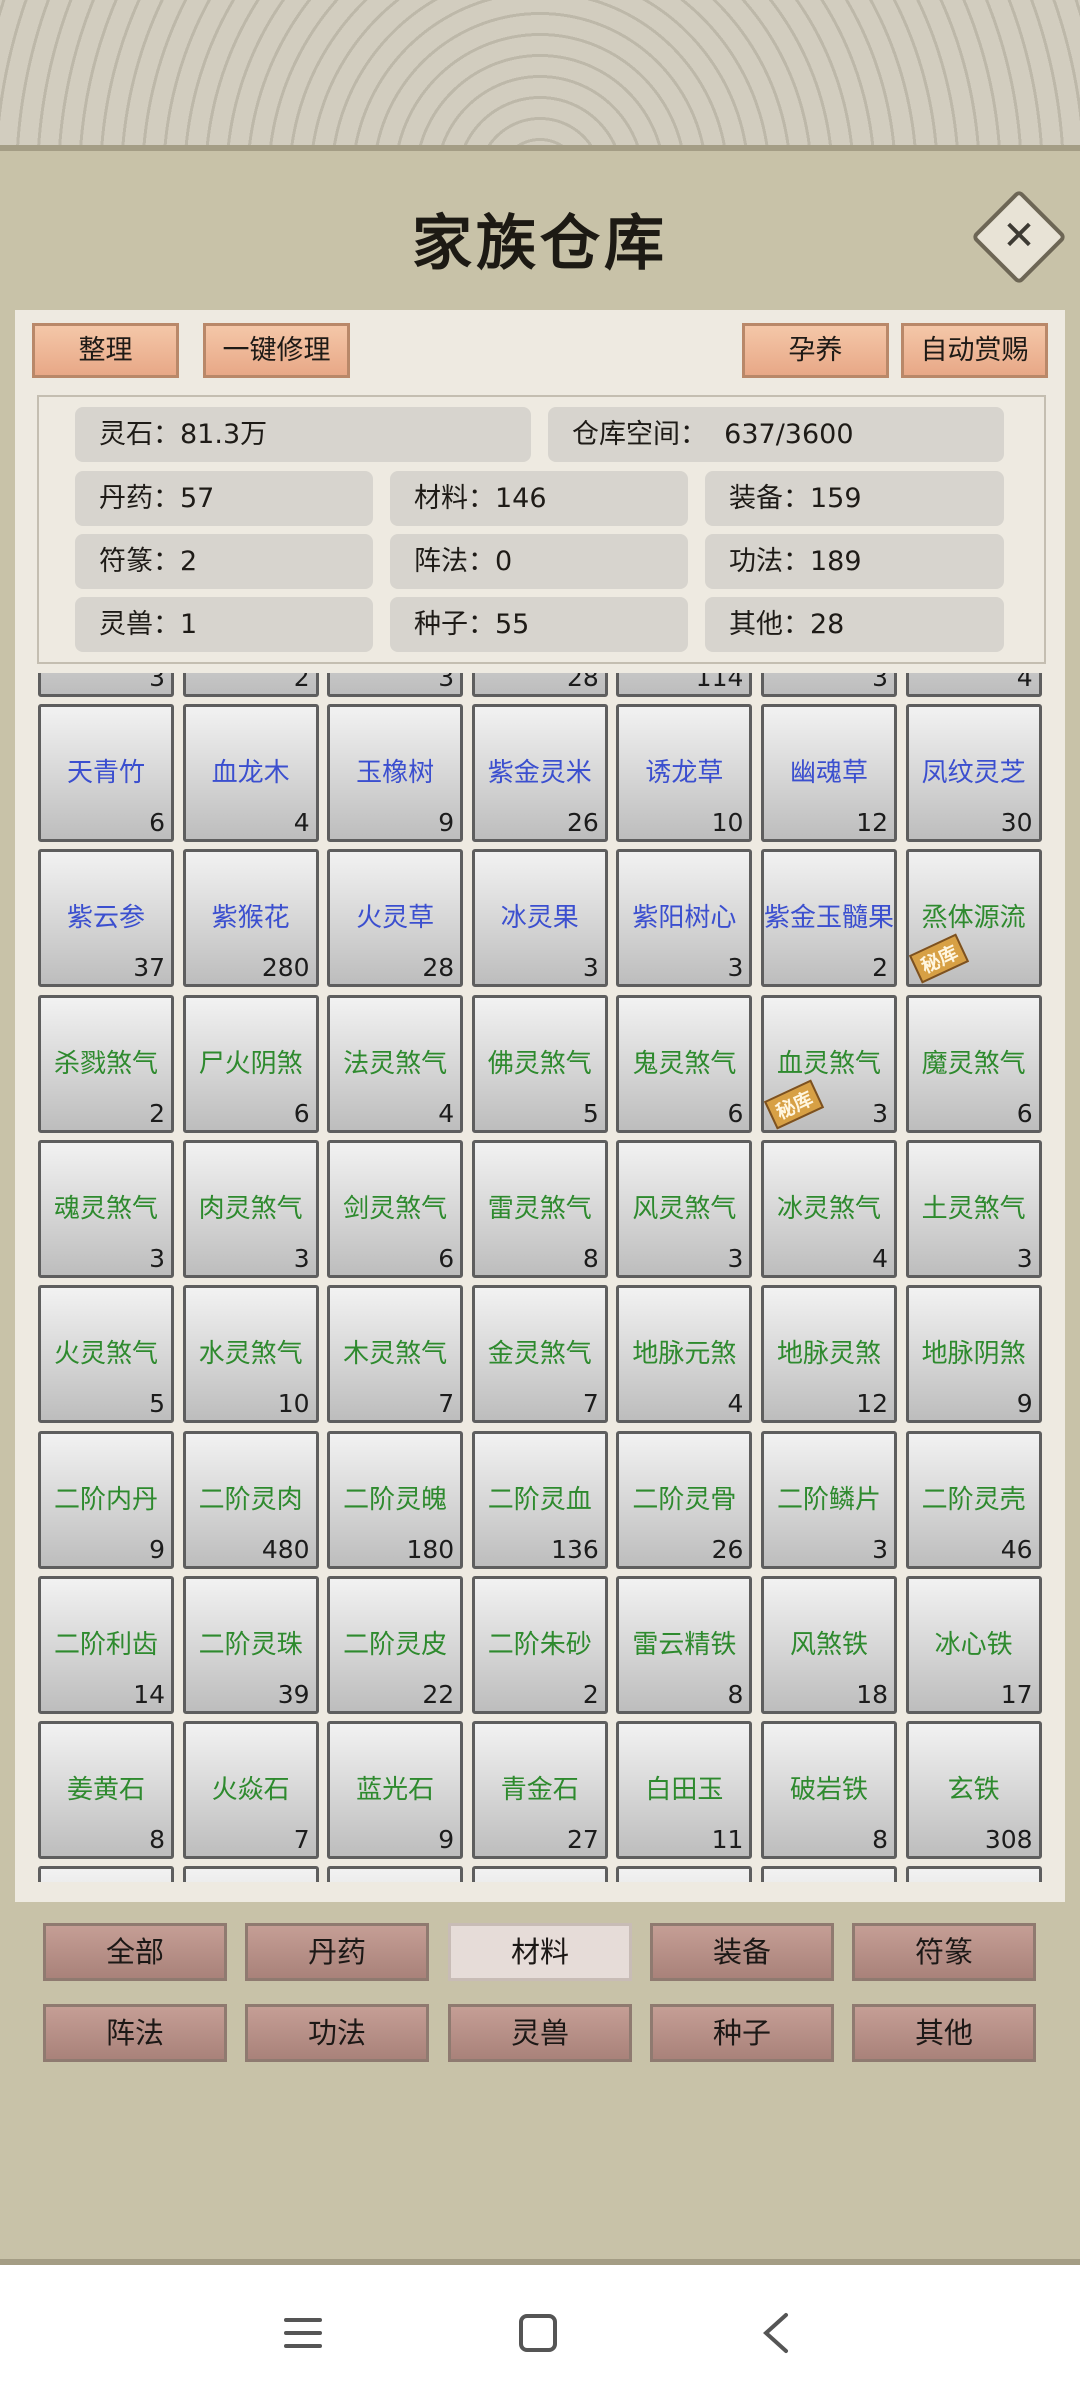  What do you see at coordinates (395, 773) in the screenshot?
I see `item-slot: 玉橡树 9` at bounding box center [395, 773].